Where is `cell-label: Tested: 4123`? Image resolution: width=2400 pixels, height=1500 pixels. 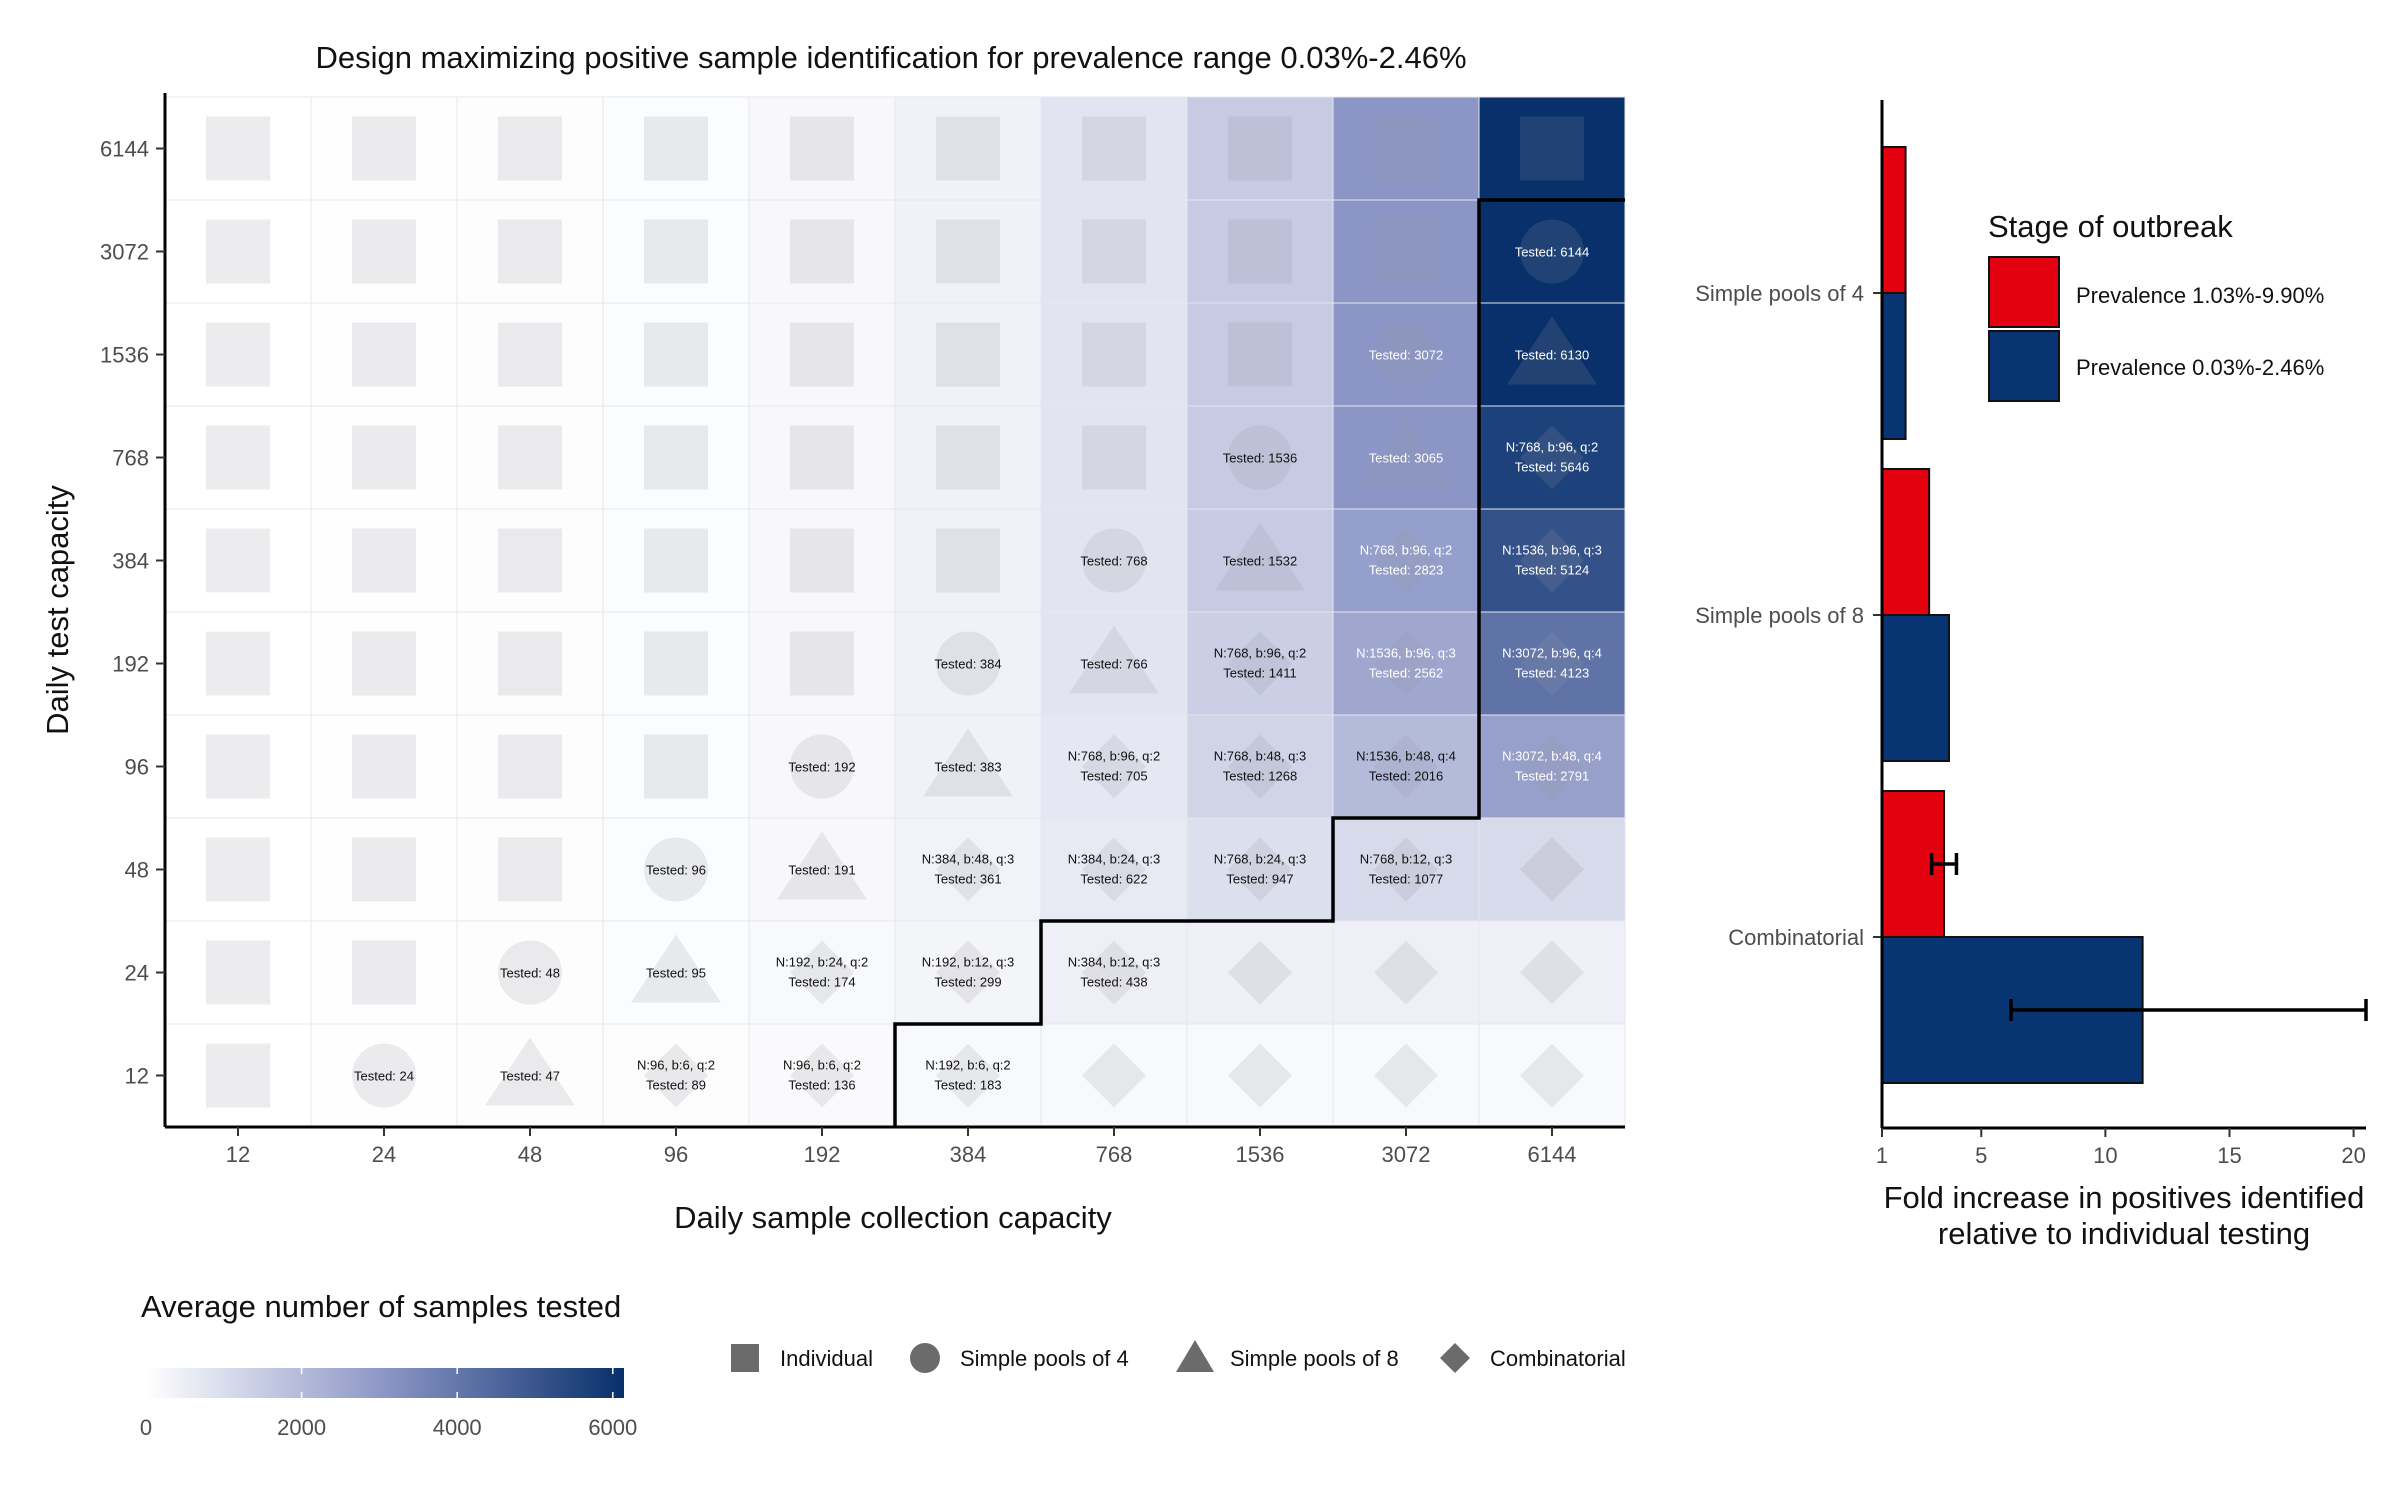 cell-label: Tested: 4123 is located at coordinates (1552, 673).